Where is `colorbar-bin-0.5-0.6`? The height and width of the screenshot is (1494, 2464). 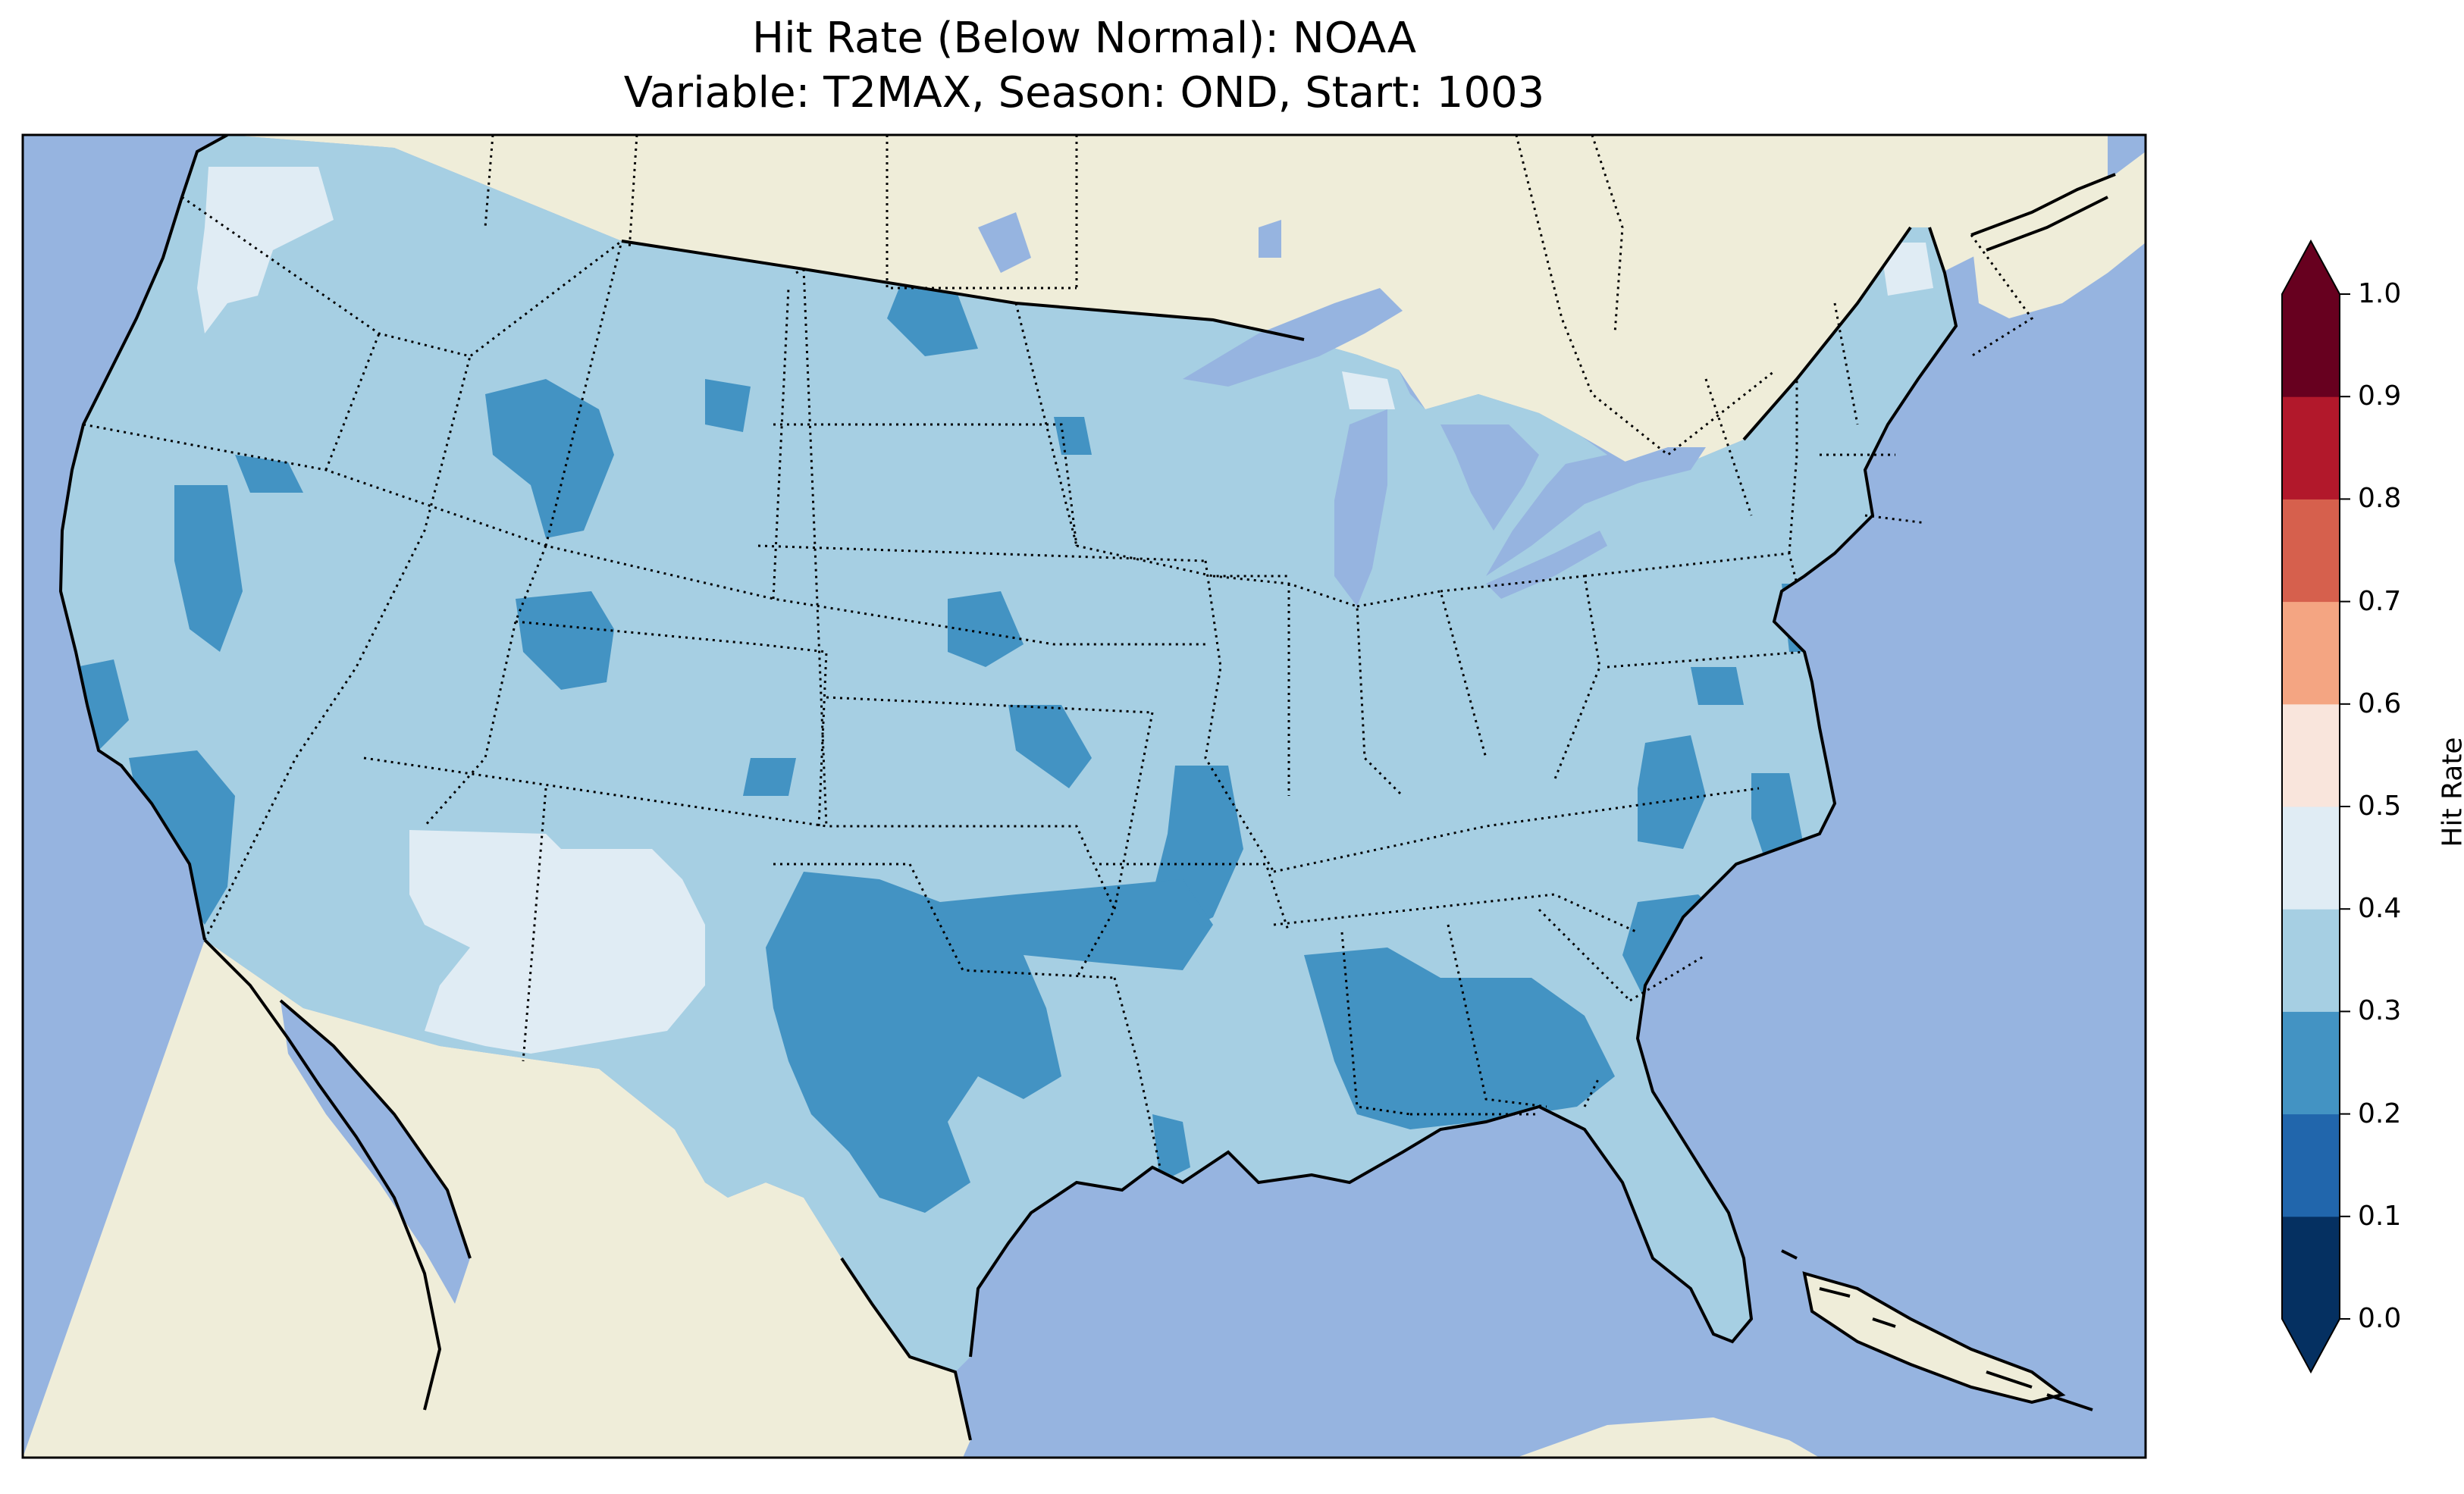 colorbar-bin-0.5-0.6 is located at coordinates (2311, 755).